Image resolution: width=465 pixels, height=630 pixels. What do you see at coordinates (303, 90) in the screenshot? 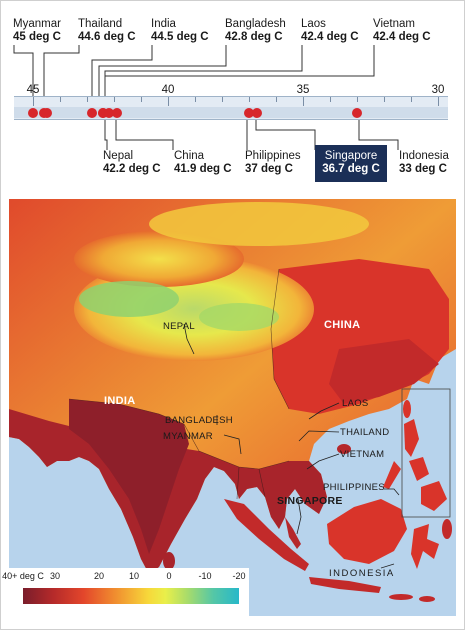
I see `axis-tick-label: 35` at bounding box center [303, 90].